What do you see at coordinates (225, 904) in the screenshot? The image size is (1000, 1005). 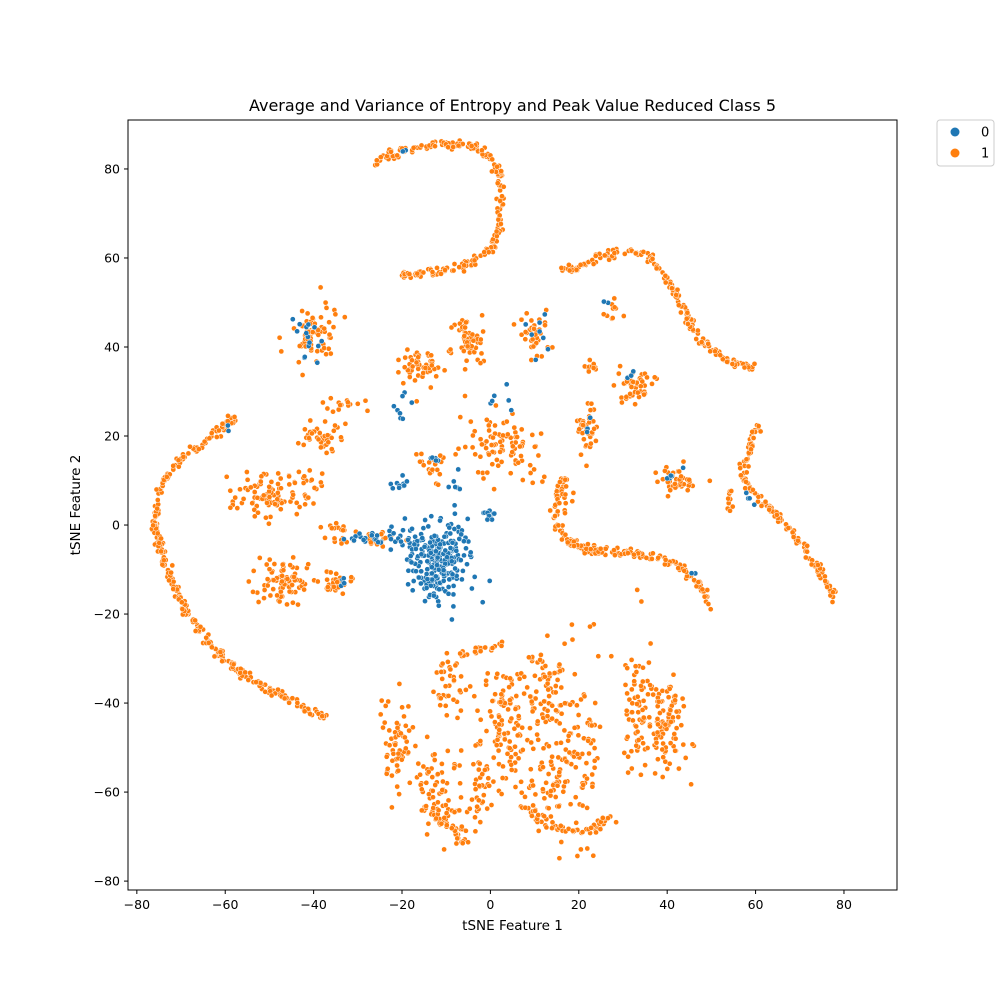 I see `x-tick-label: −60` at bounding box center [225, 904].